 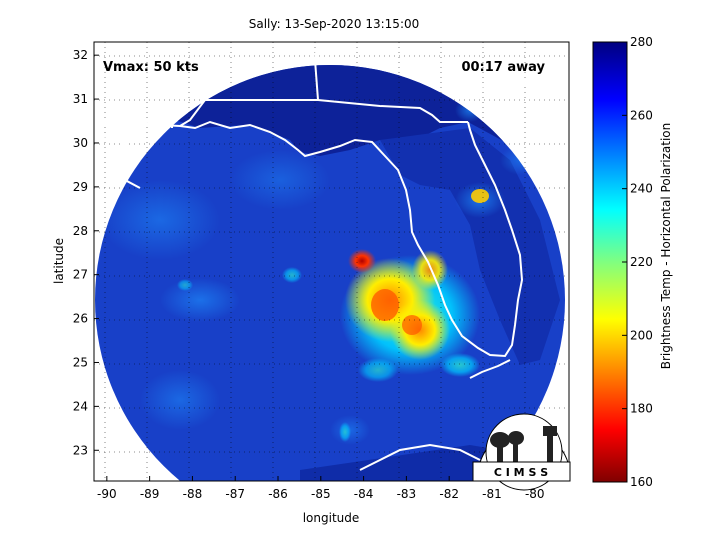 I want to click on x-tick-label: -86, so click(x=278, y=494).